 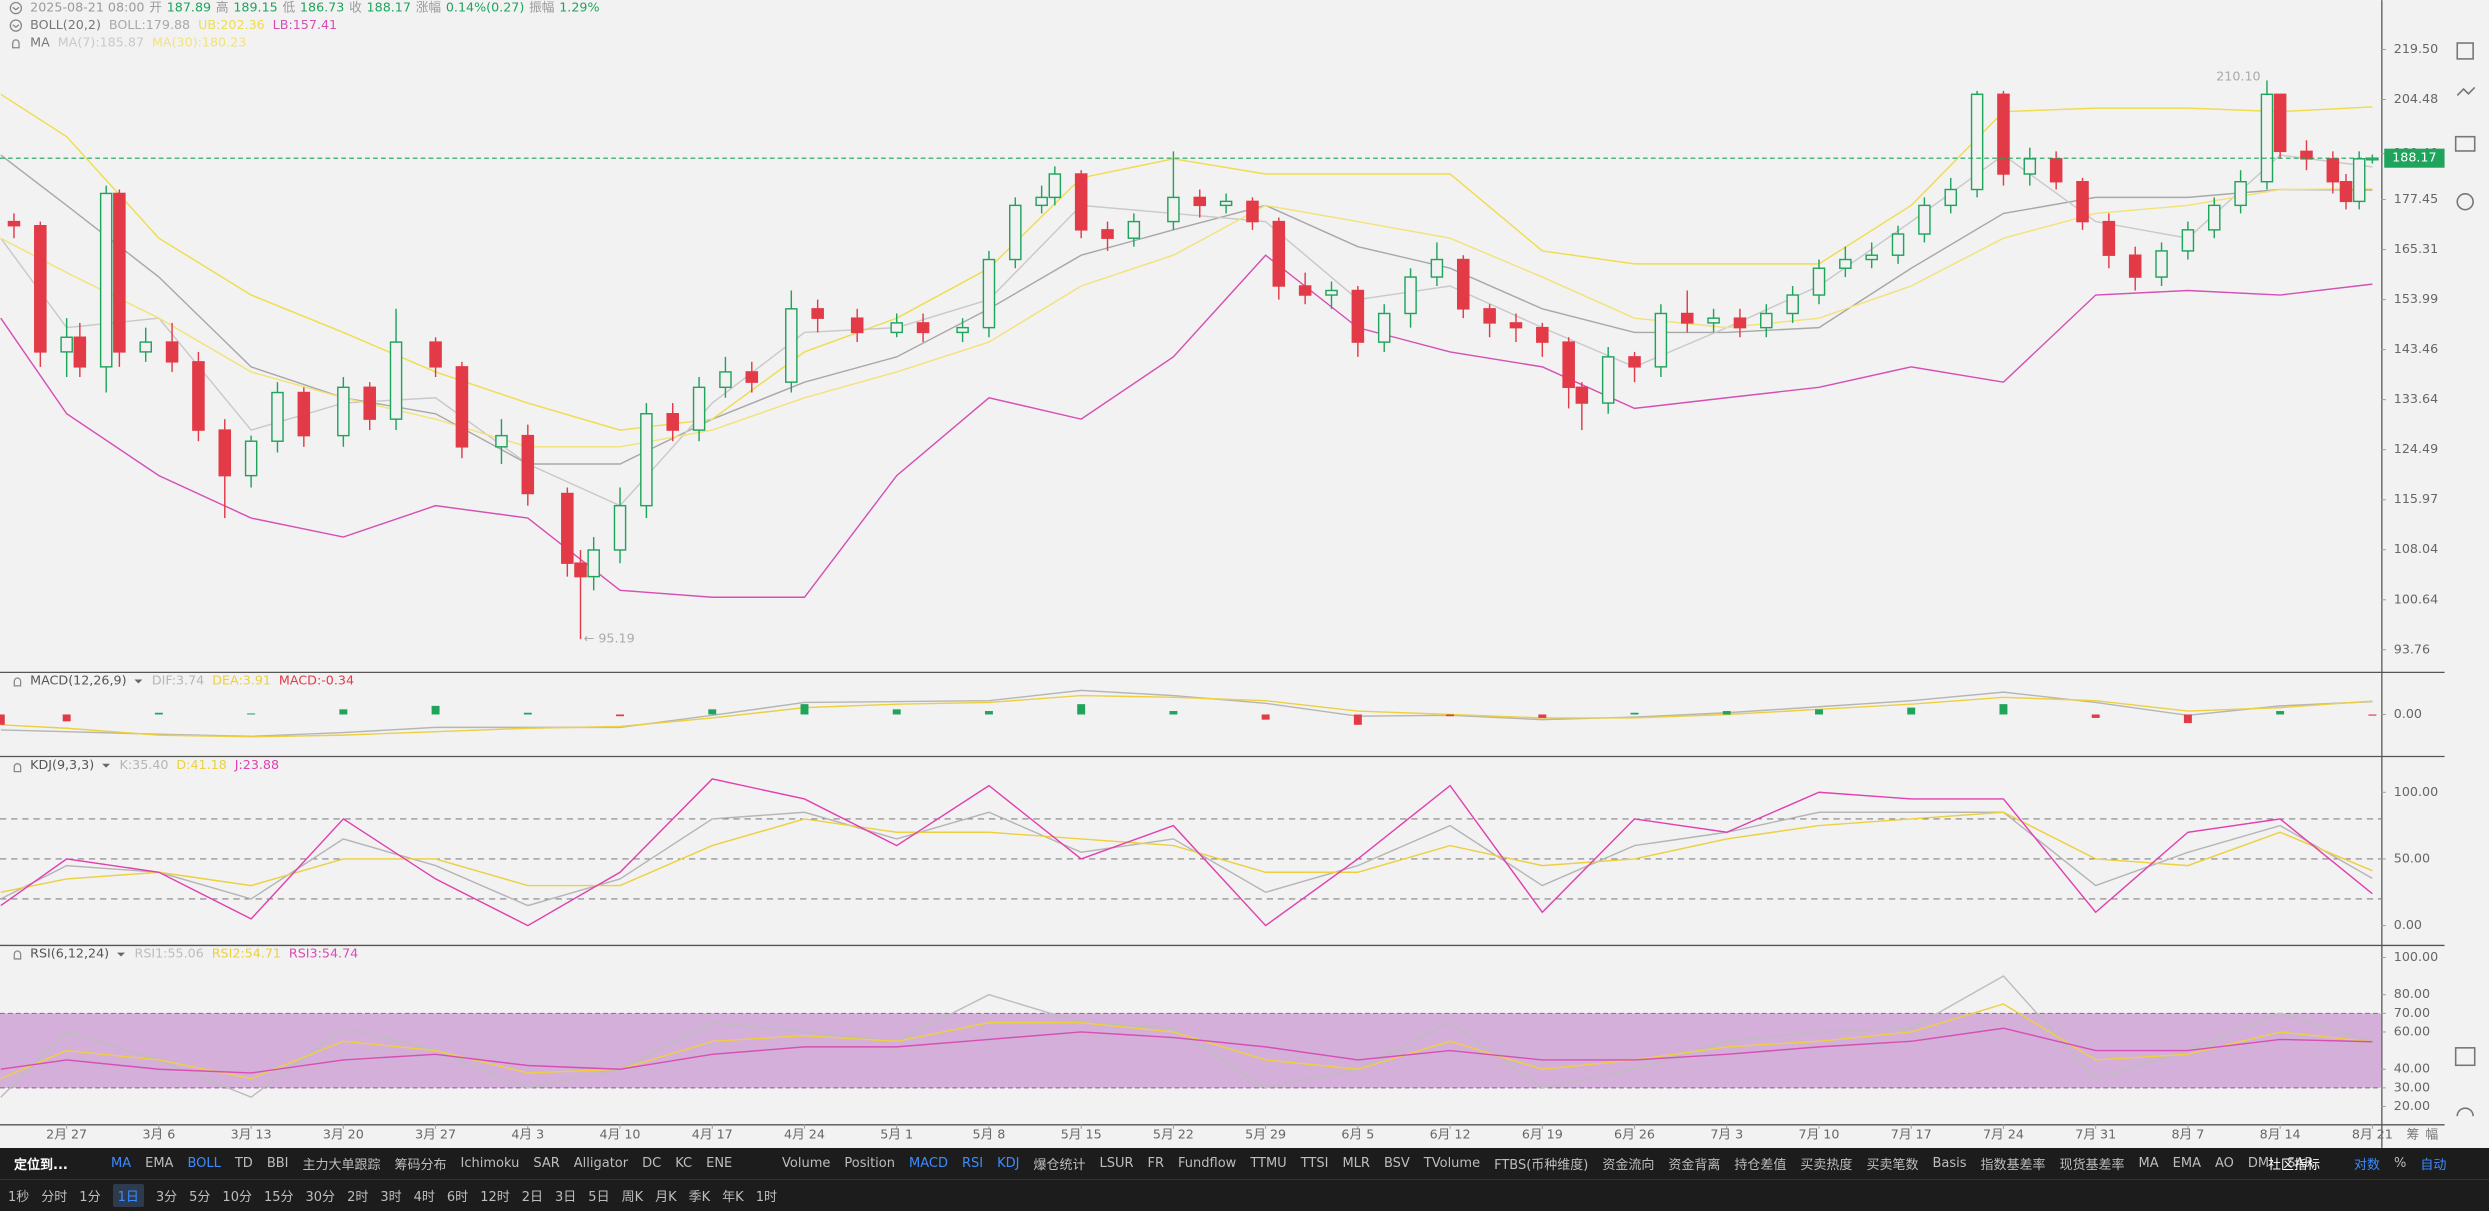 I want to click on interval-tab: 6时, so click(x=457, y=1197).